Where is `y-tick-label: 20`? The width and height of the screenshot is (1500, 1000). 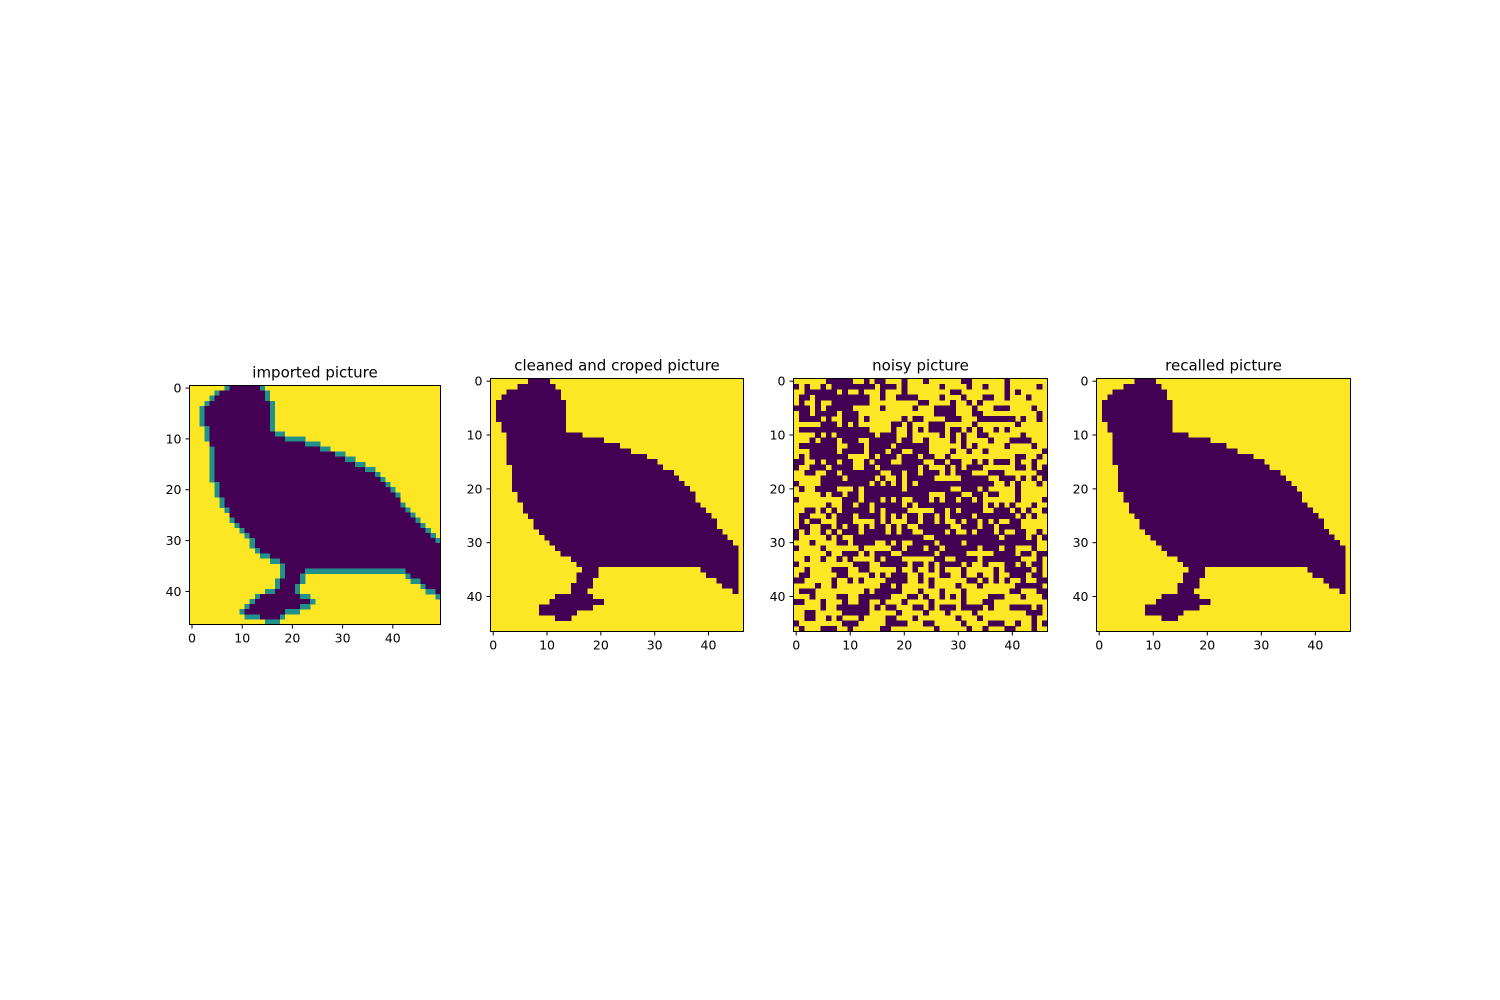 y-tick-label: 20 is located at coordinates (778, 488).